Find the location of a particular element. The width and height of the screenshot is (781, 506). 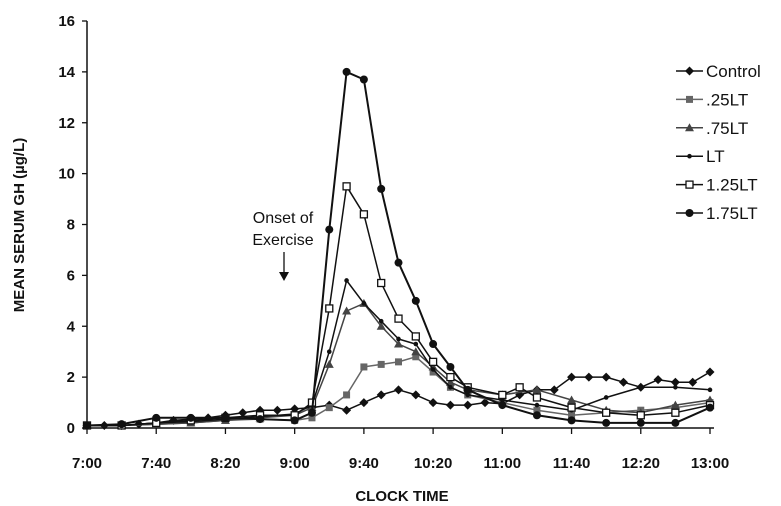

y-tick-label: 6 is located at coordinates (71, 275).